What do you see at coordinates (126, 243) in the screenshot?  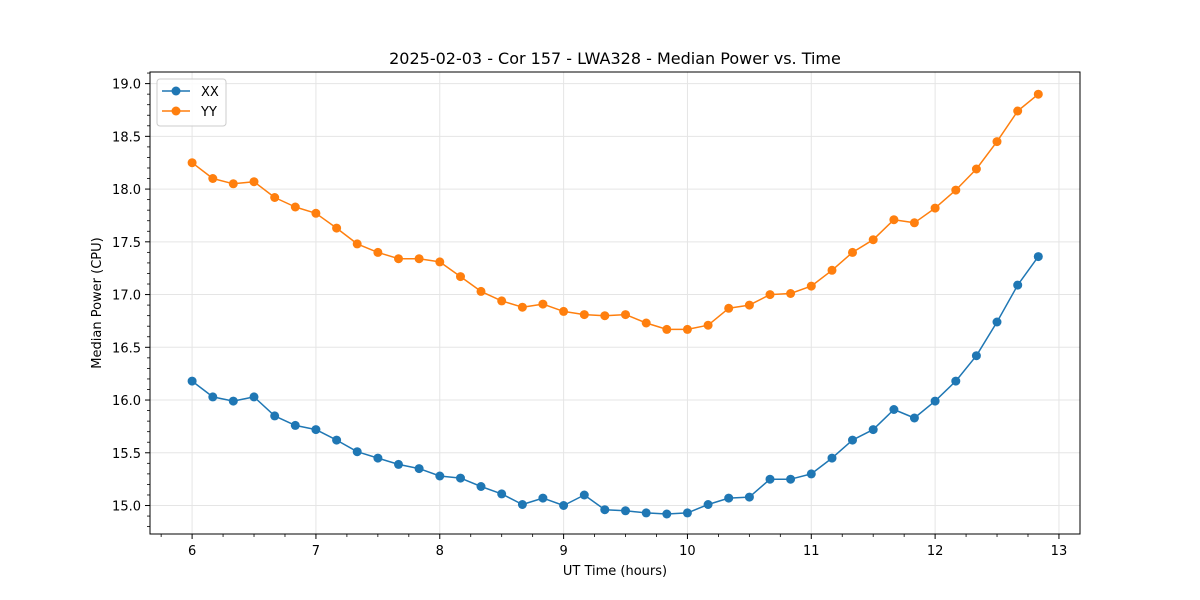 I see `y-tick-label: 17.5` at bounding box center [126, 243].